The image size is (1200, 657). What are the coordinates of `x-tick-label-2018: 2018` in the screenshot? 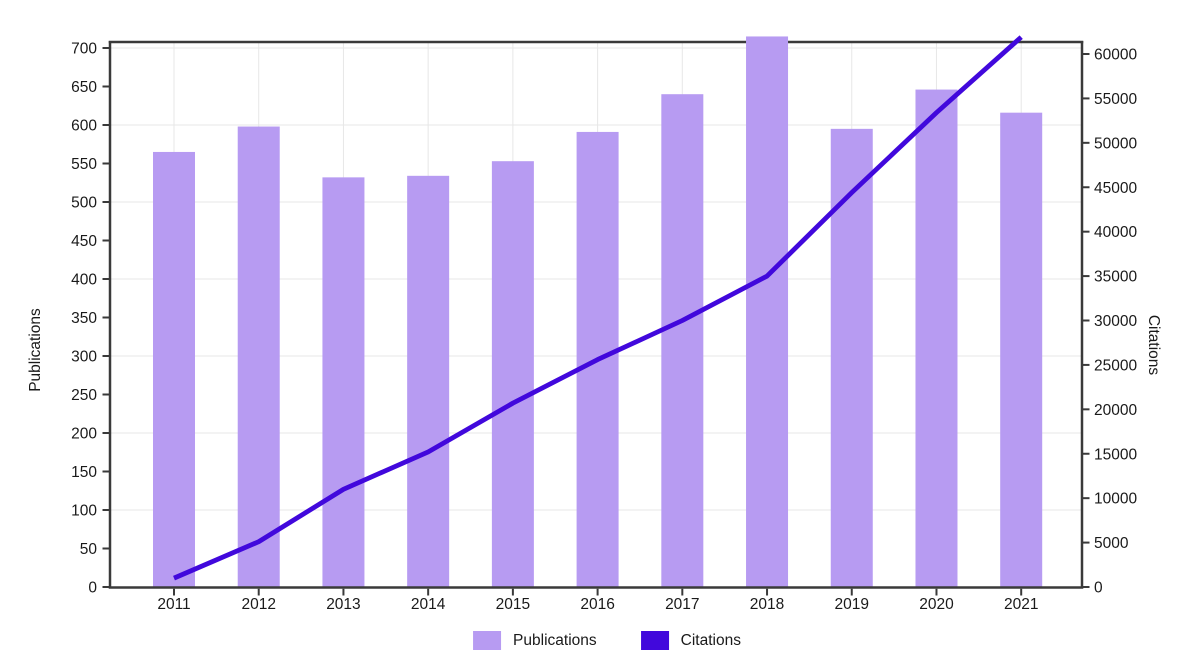 It's located at (767, 604).